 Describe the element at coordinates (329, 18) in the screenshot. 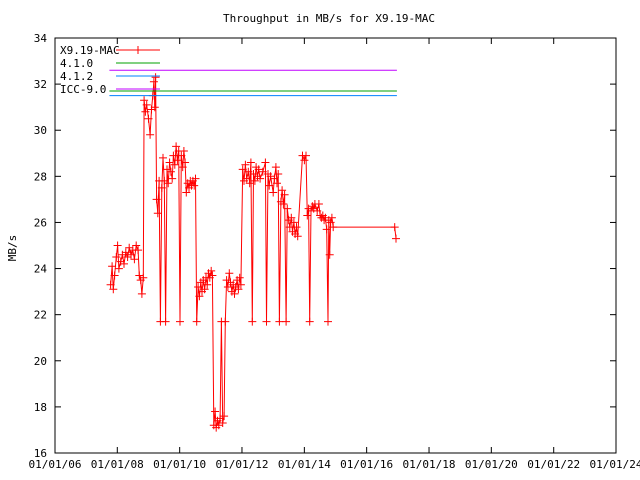

I see `chart-title: Throughput in MB/s for X9.19-MAC` at that location.